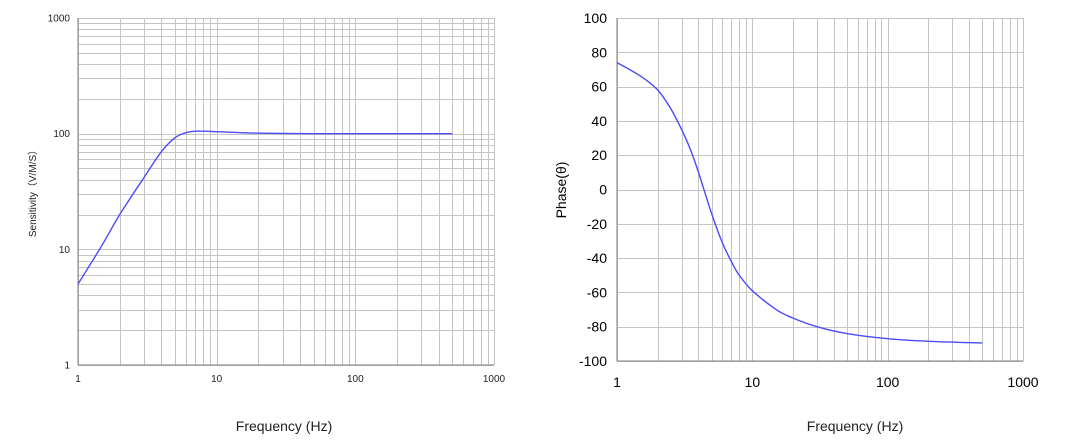 The image size is (1086, 445). I want to click on sensitivity-curve, so click(265, 207).